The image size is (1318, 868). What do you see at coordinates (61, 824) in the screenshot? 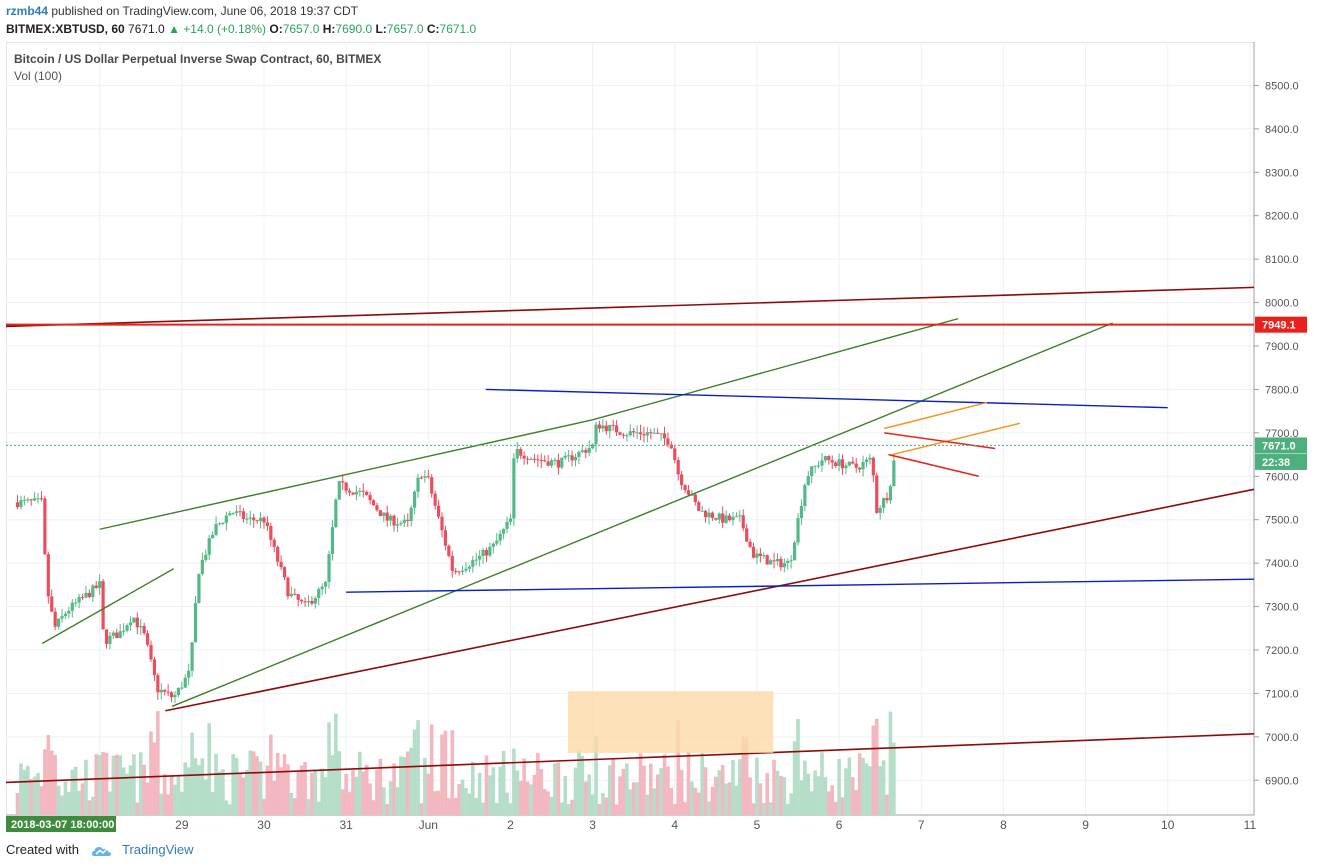
I see `date-badge-bg` at bounding box center [61, 824].